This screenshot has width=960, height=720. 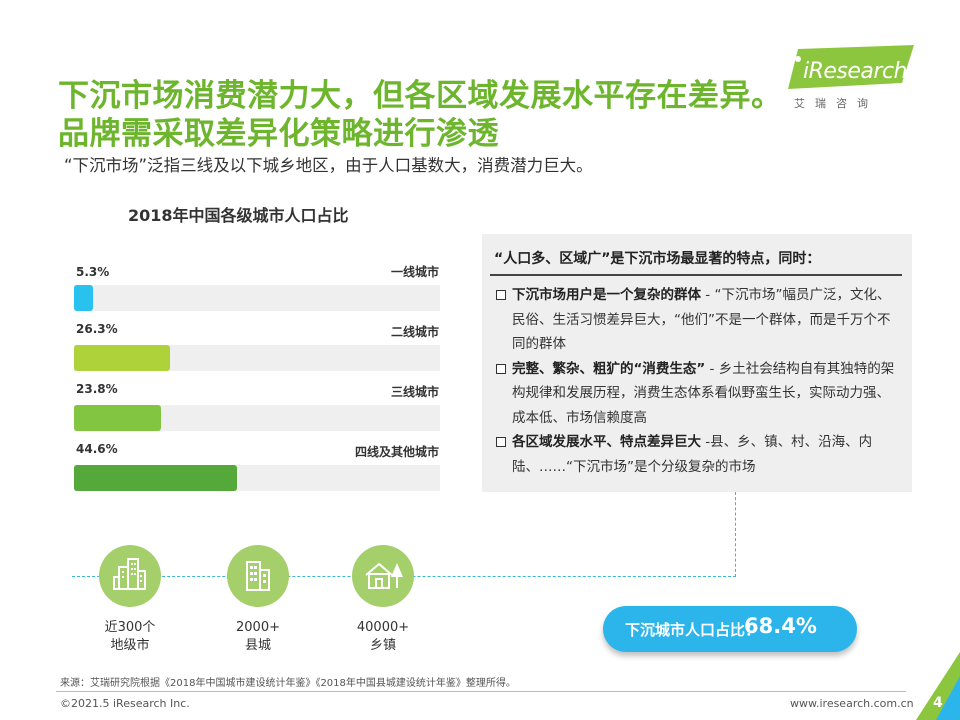 What do you see at coordinates (836, 103) in the screenshot?
I see `logo-chinese-text: 艾瑞咨询` at bounding box center [836, 103].